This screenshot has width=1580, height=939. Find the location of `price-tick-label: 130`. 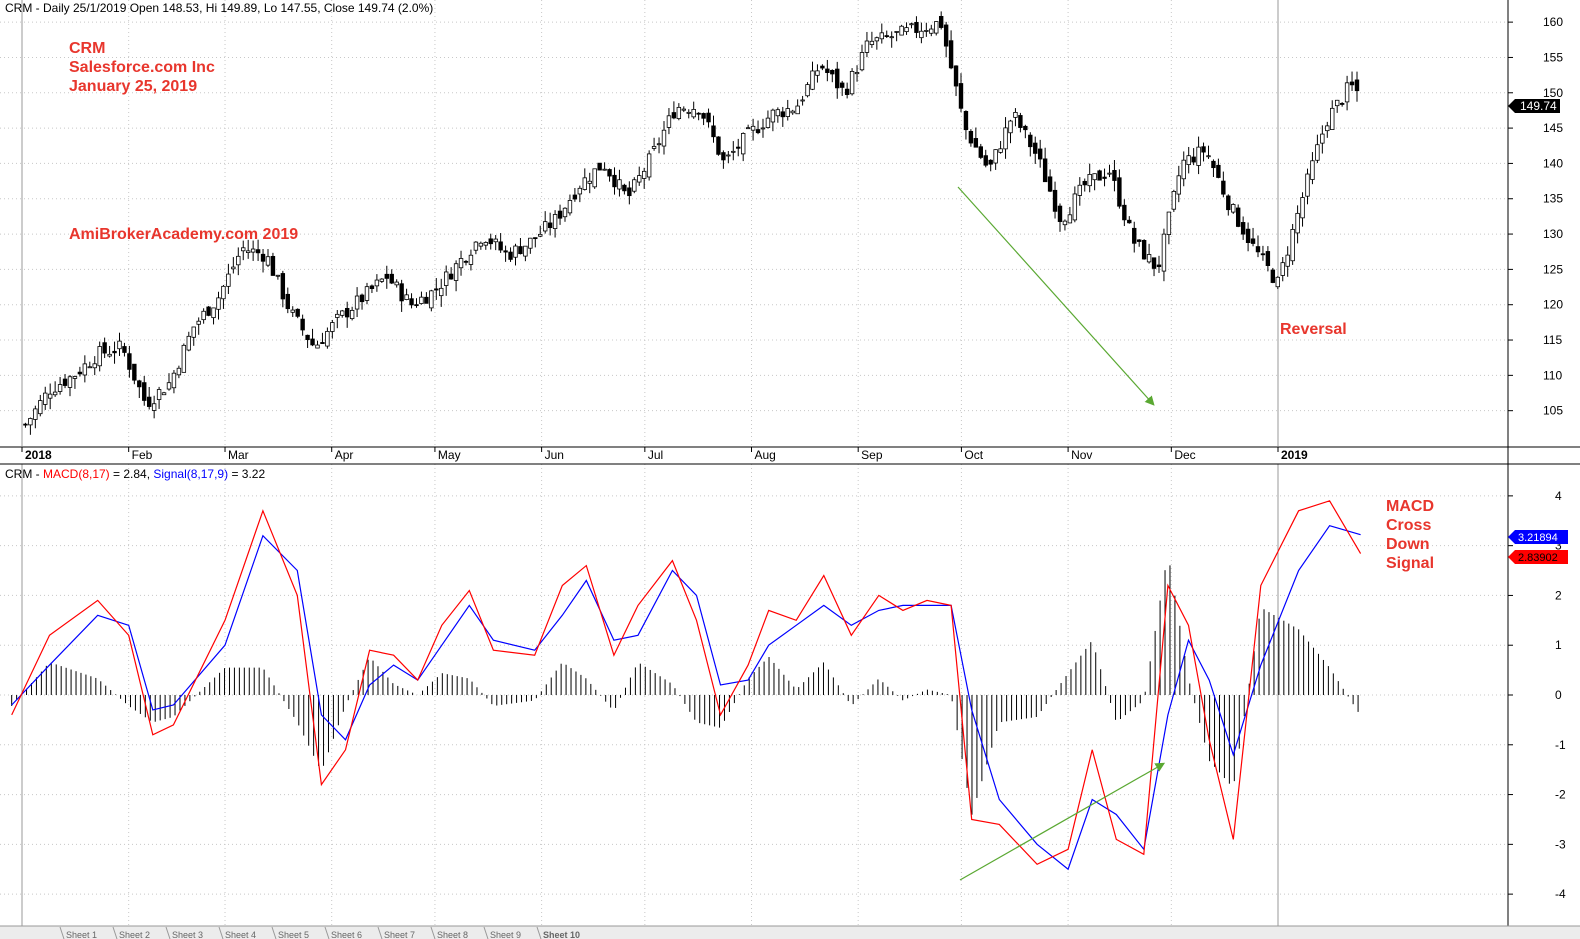

price-tick-label: 130 is located at coordinates (1553, 234).